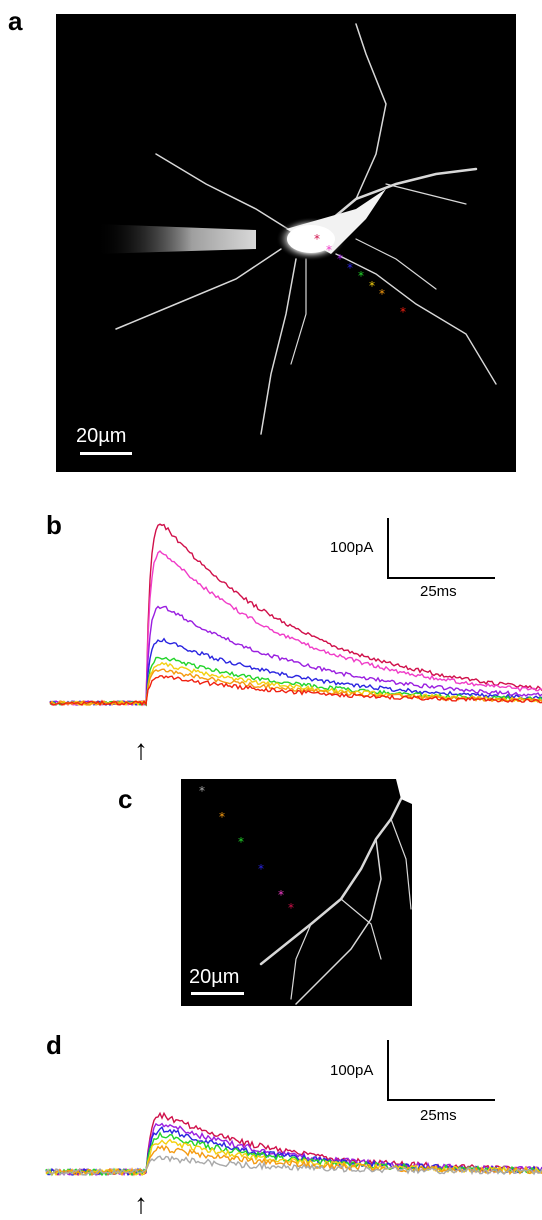  What do you see at coordinates (403, 312) in the screenshot?
I see `stim-marker-a-8: *` at bounding box center [403, 312].